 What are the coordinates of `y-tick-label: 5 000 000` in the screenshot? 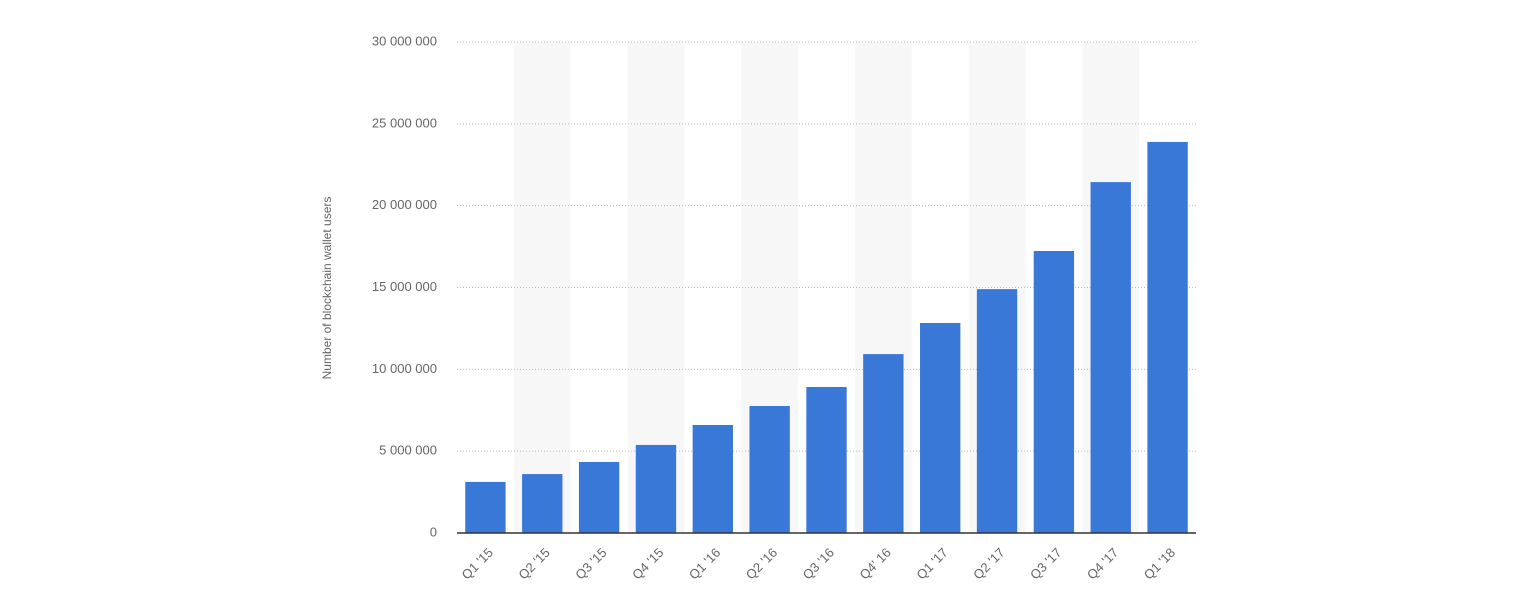 It's located at (408, 450).